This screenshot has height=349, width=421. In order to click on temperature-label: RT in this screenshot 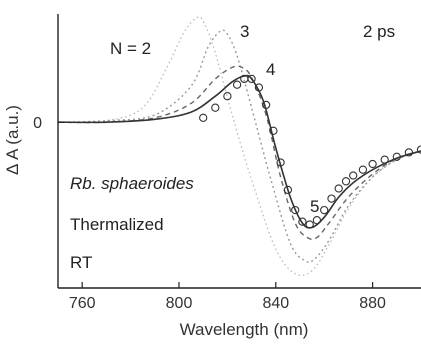, I will do `click(81, 262)`.